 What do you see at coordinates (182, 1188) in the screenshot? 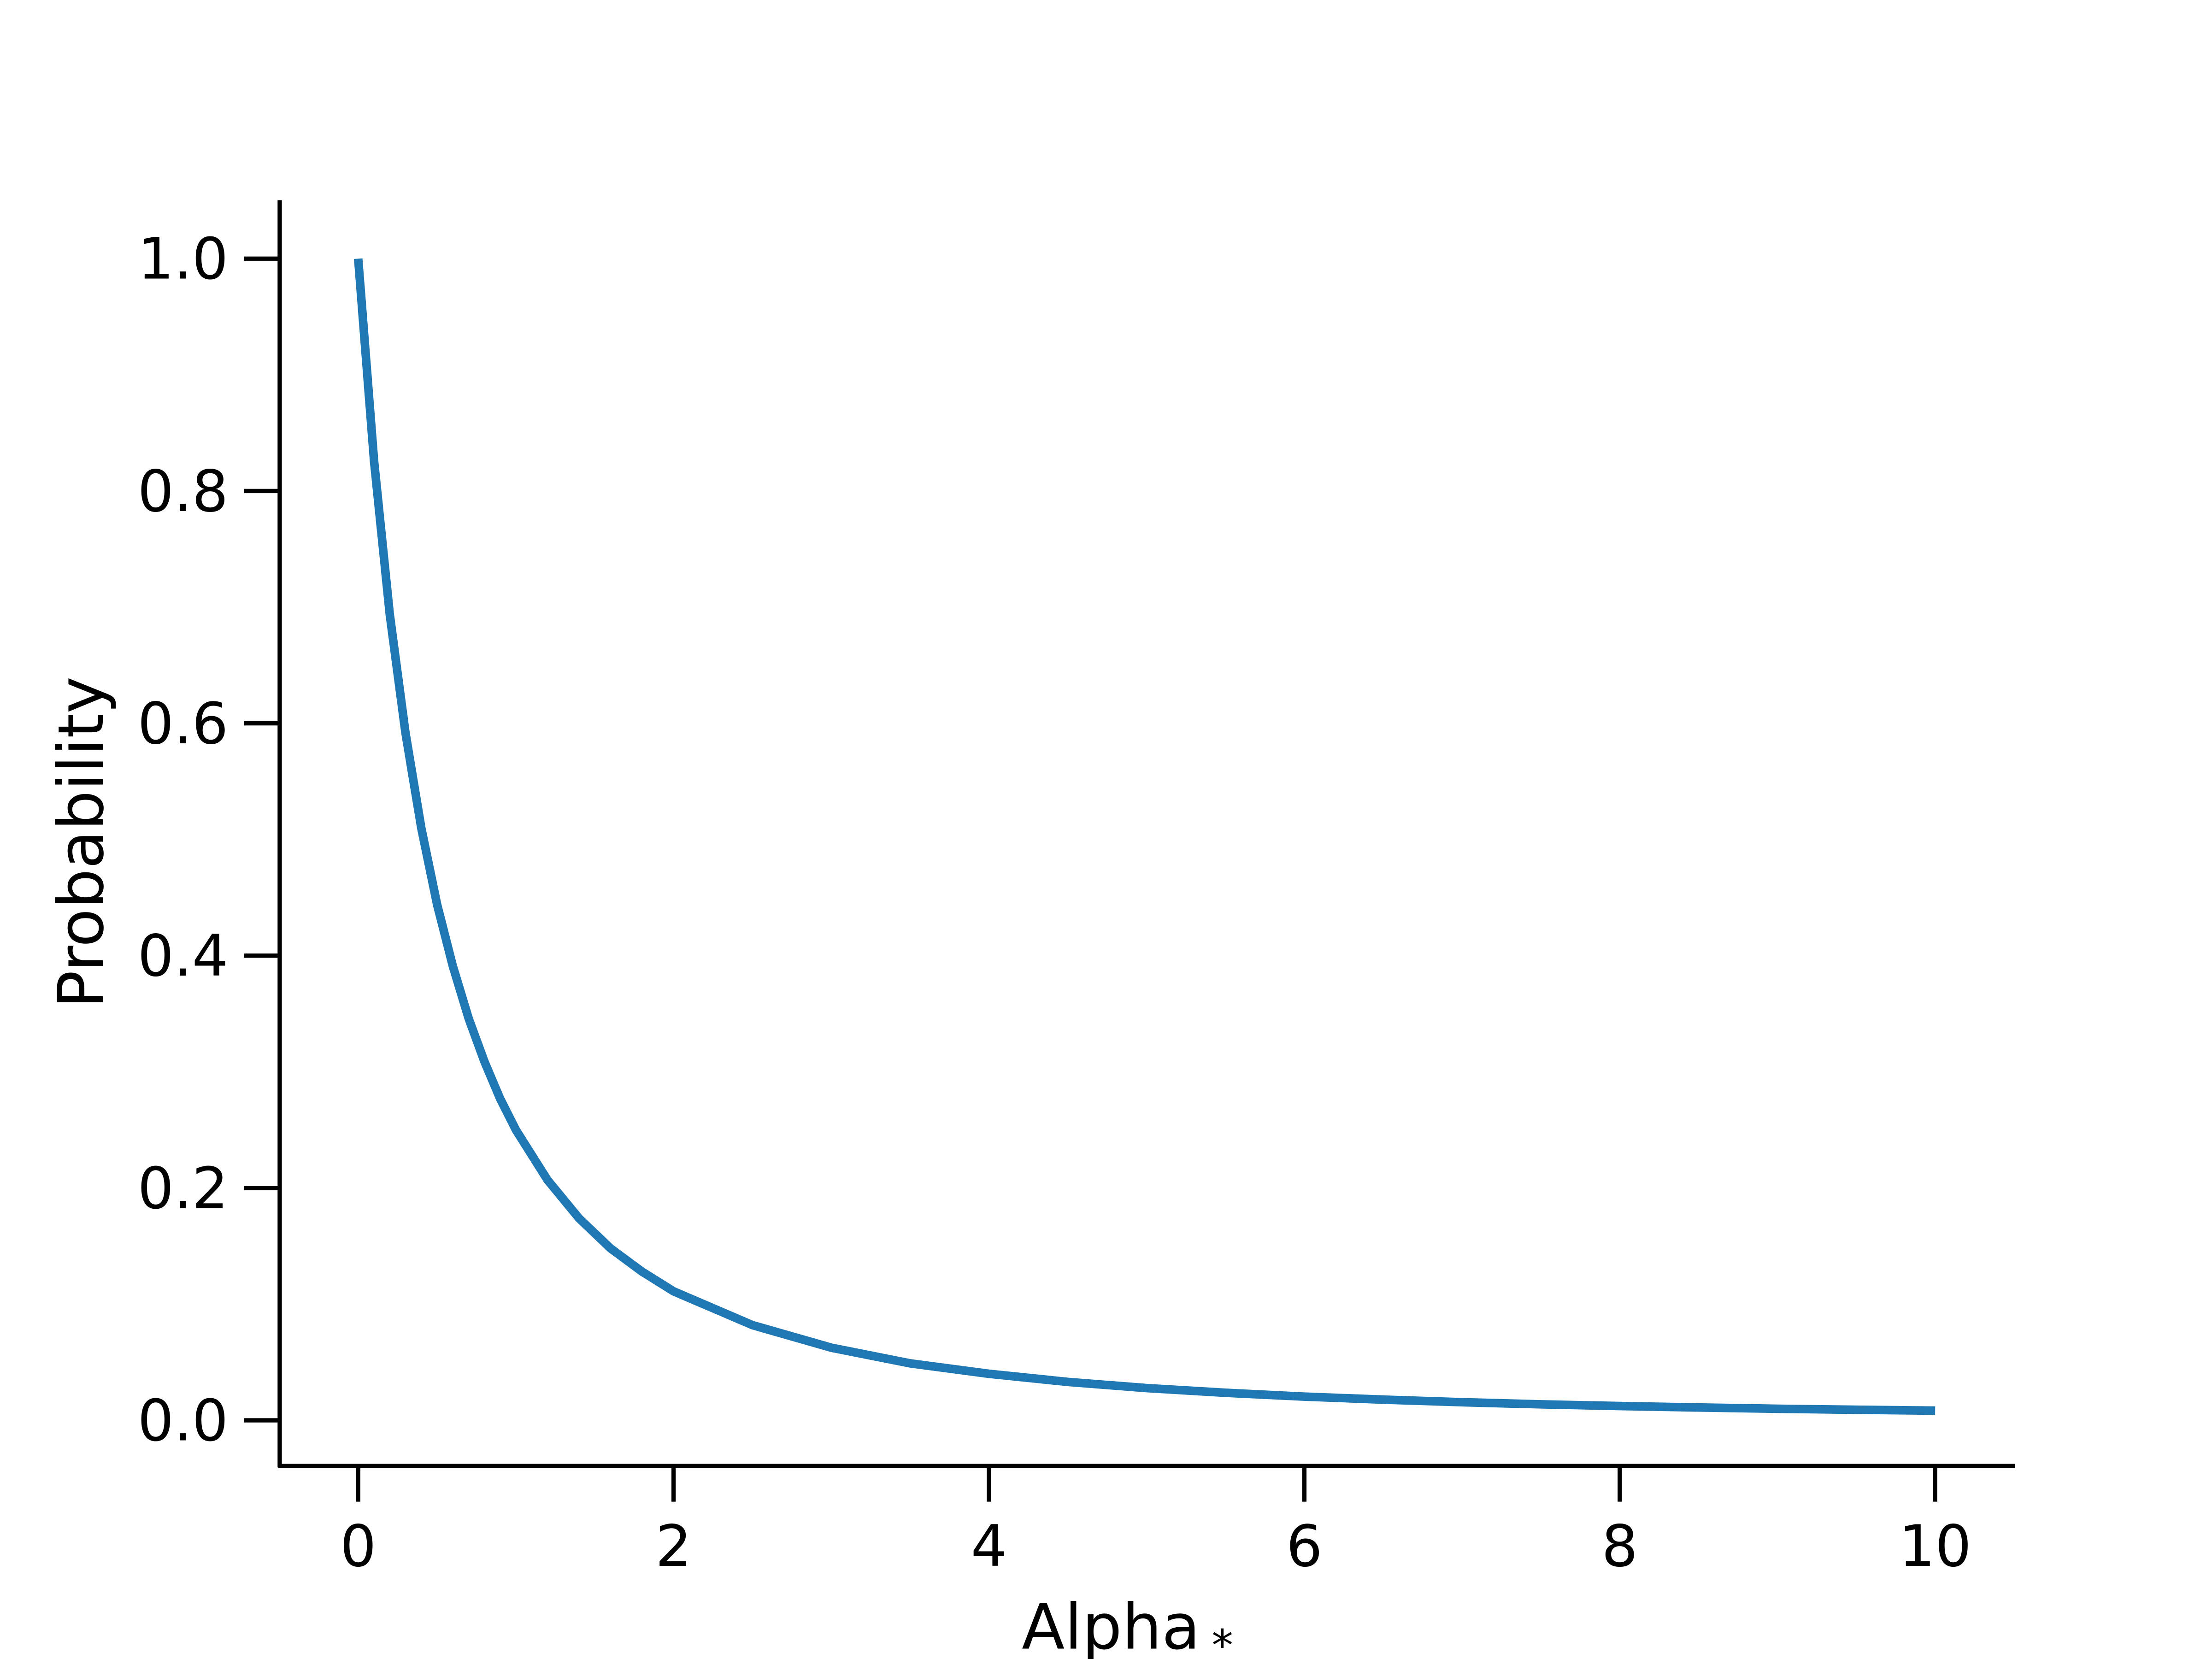
I see `y-tick-label: 0.2` at bounding box center [182, 1188].